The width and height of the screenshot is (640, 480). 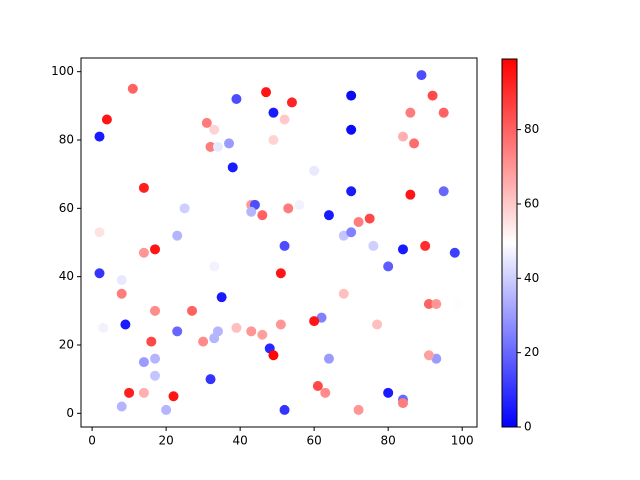 What do you see at coordinates (70, 413) in the screenshot?
I see `y-tick-label: 0` at bounding box center [70, 413].